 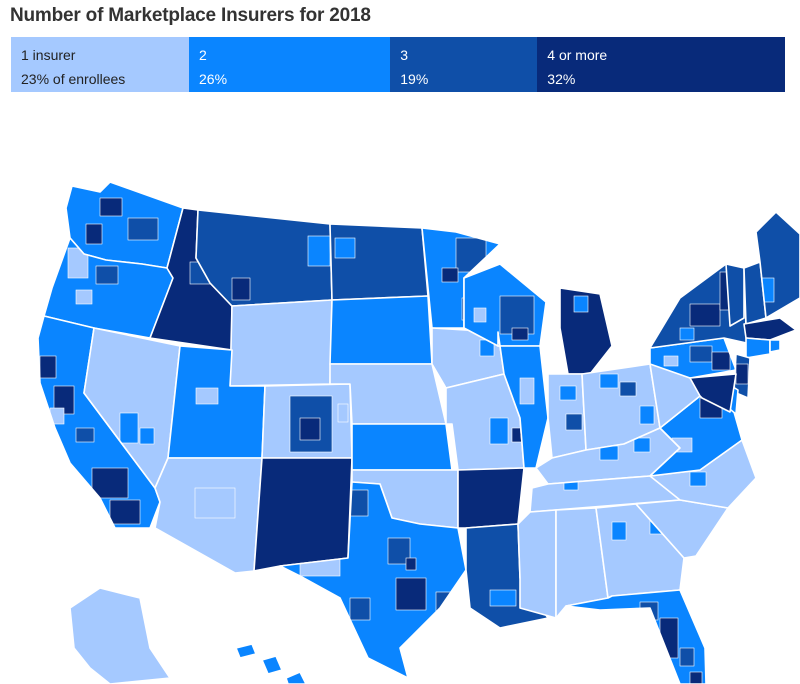 I want to click on state-oregon, so click(x=108, y=288).